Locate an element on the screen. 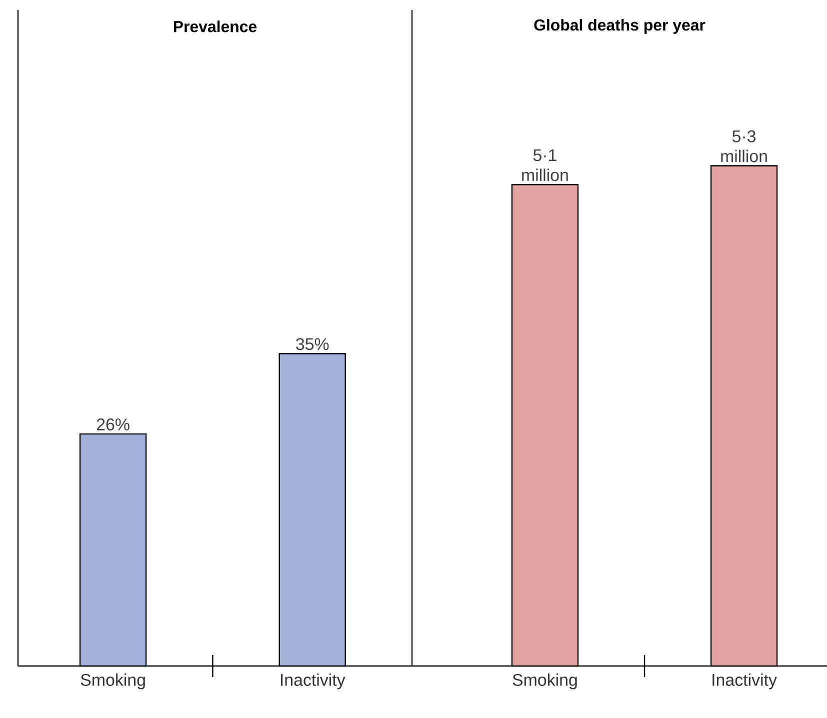  data-label: 35% is located at coordinates (312, 344).